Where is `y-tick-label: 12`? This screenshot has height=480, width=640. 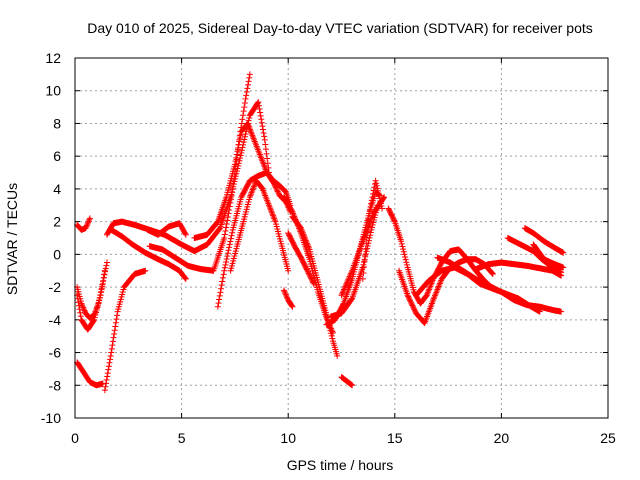 y-tick-label: 12 is located at coordinates (53, 58).